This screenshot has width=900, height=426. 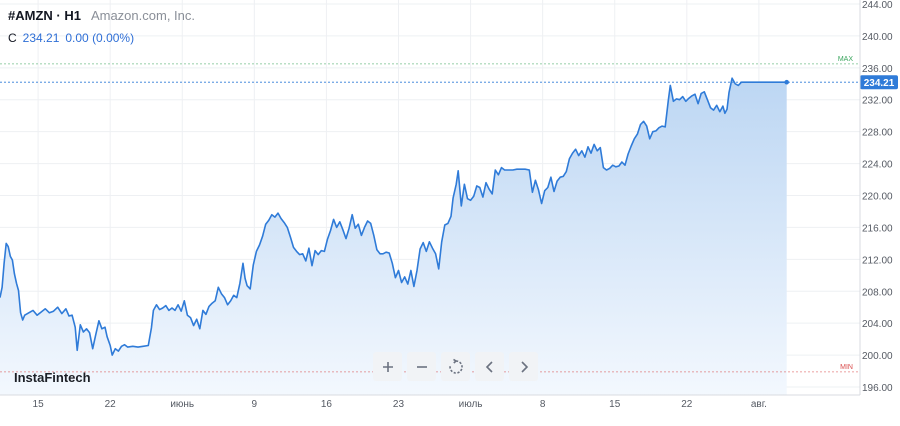 I want to click on close-value: 234.21, so click(x=41, y=38).